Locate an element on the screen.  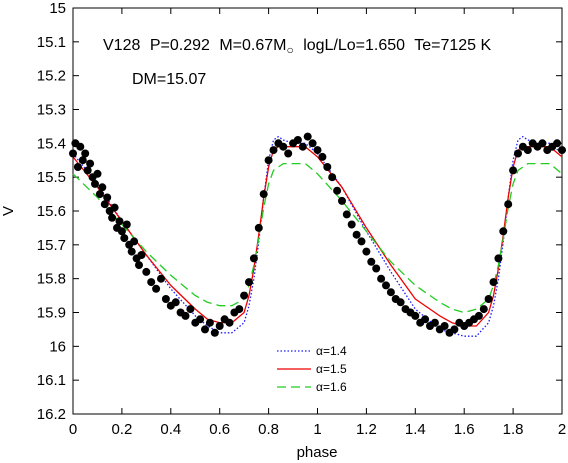
mass: M=0.67M is located at coordinates (252, 45).